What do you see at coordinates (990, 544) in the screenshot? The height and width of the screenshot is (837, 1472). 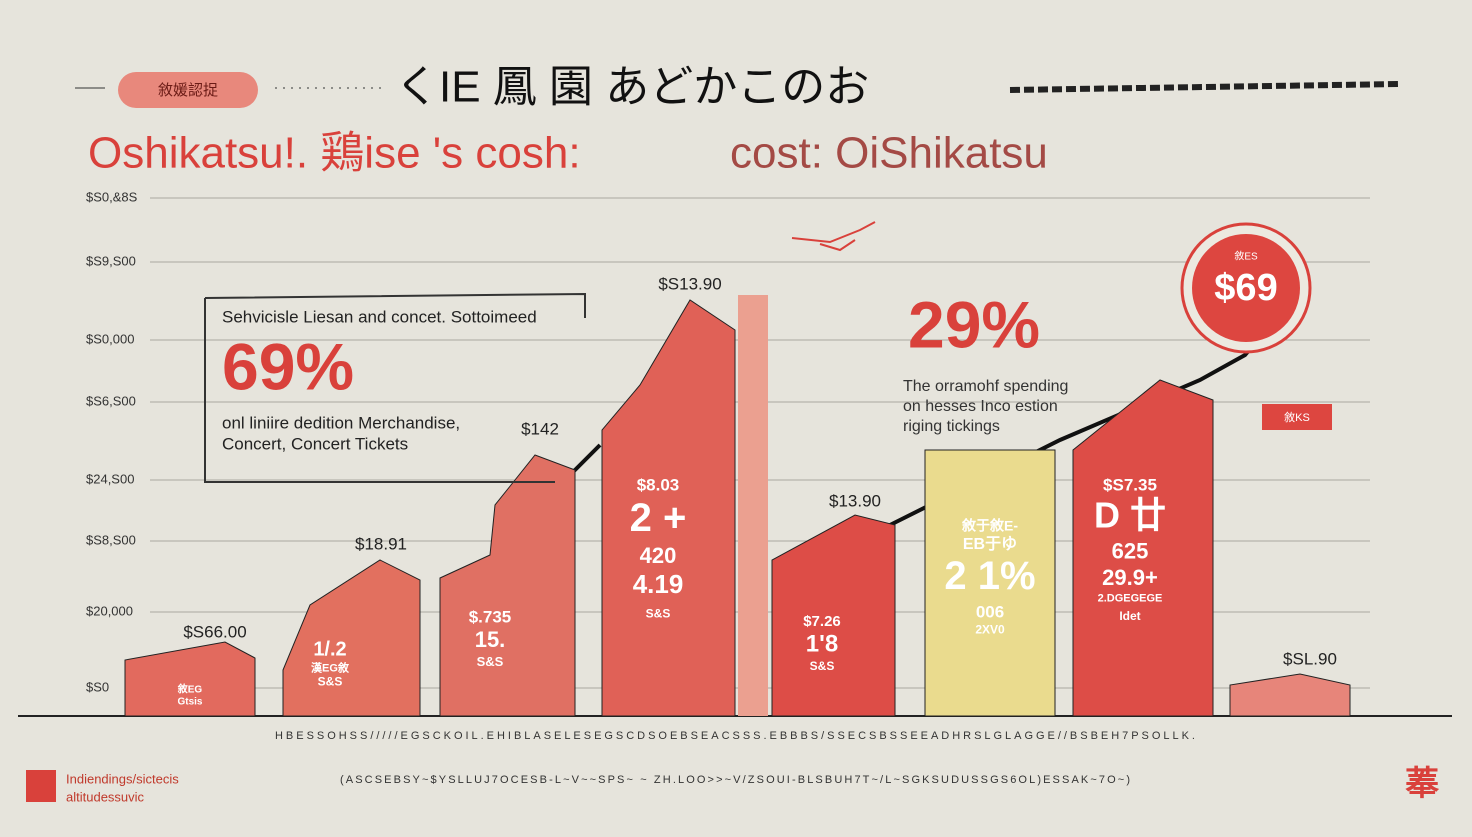 I see `bar-inner-label: EB于ゆ` at bounding box center [990, 544].